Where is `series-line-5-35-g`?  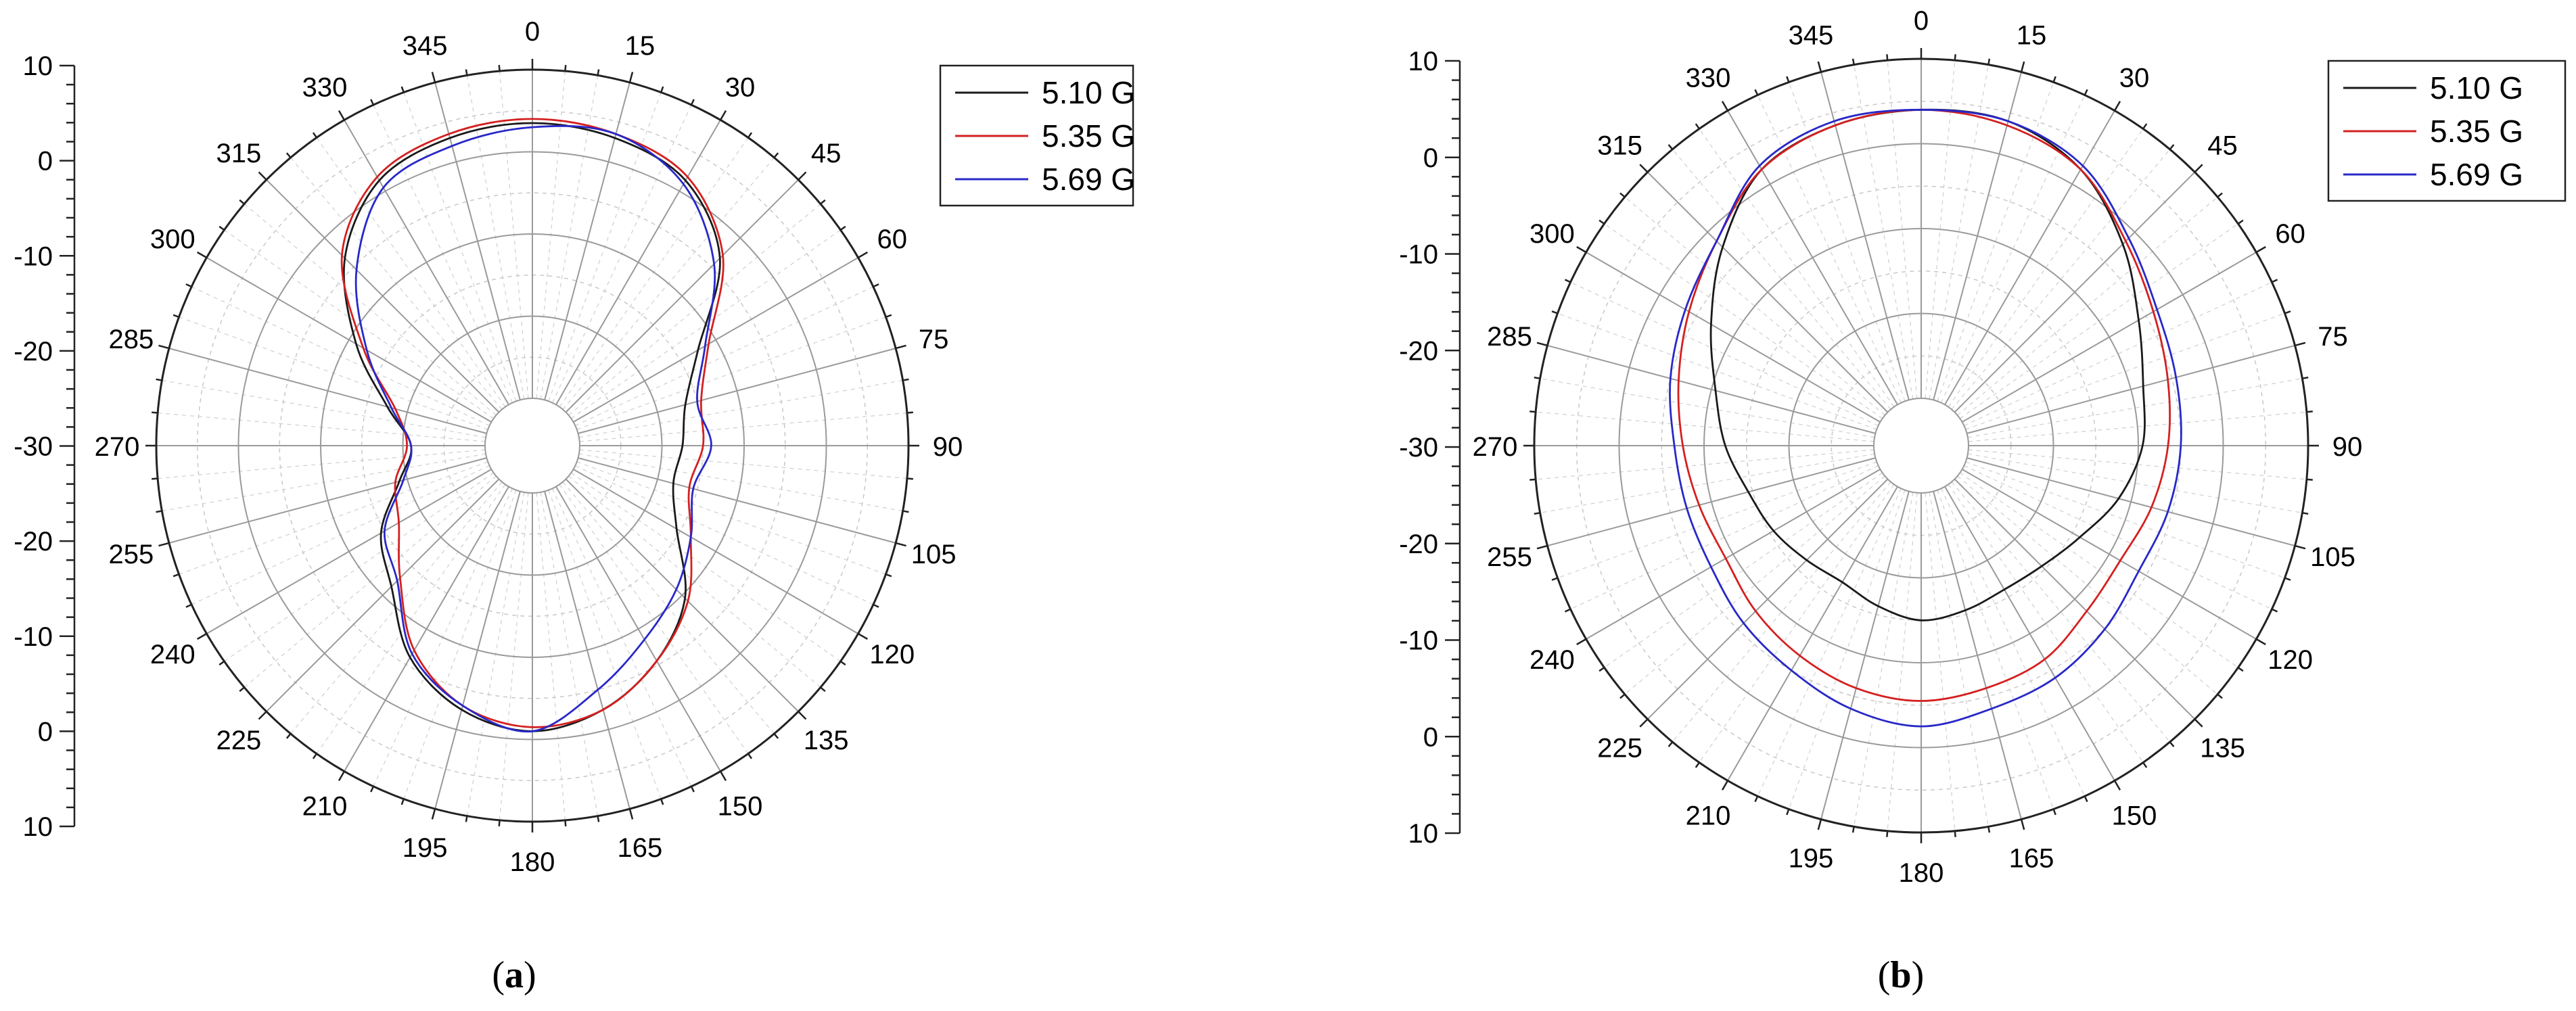
series-line-5-35-g is located at coordinates (532, 423).